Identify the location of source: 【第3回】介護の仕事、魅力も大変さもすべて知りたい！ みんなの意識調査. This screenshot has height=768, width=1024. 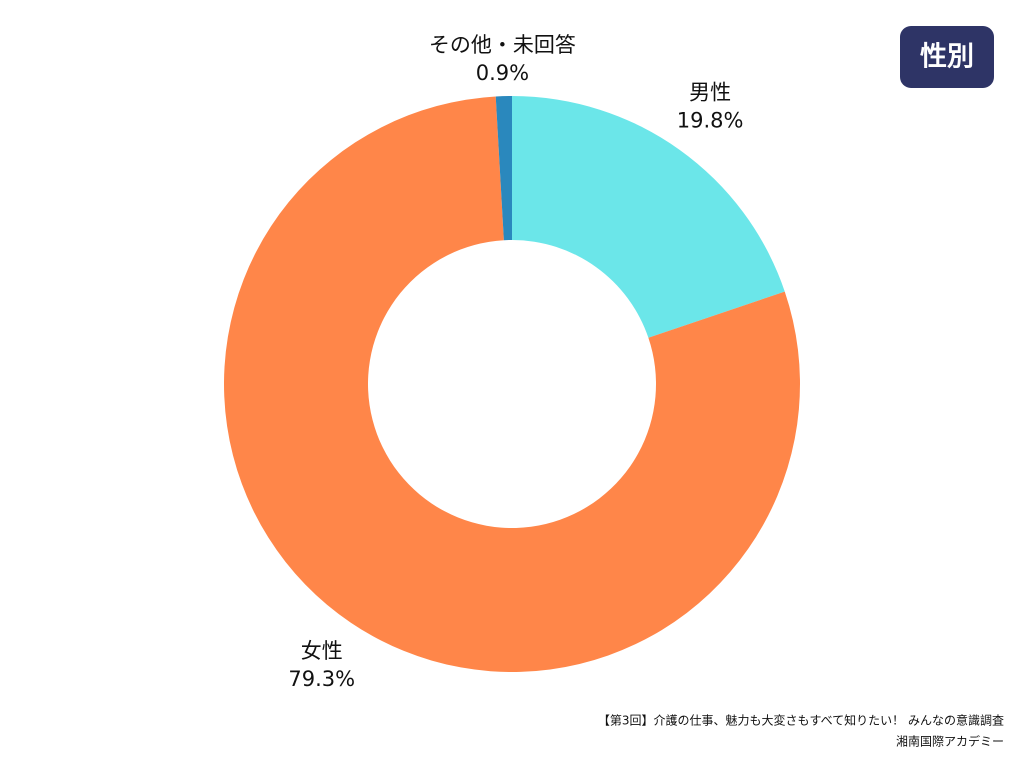
(801, 720).